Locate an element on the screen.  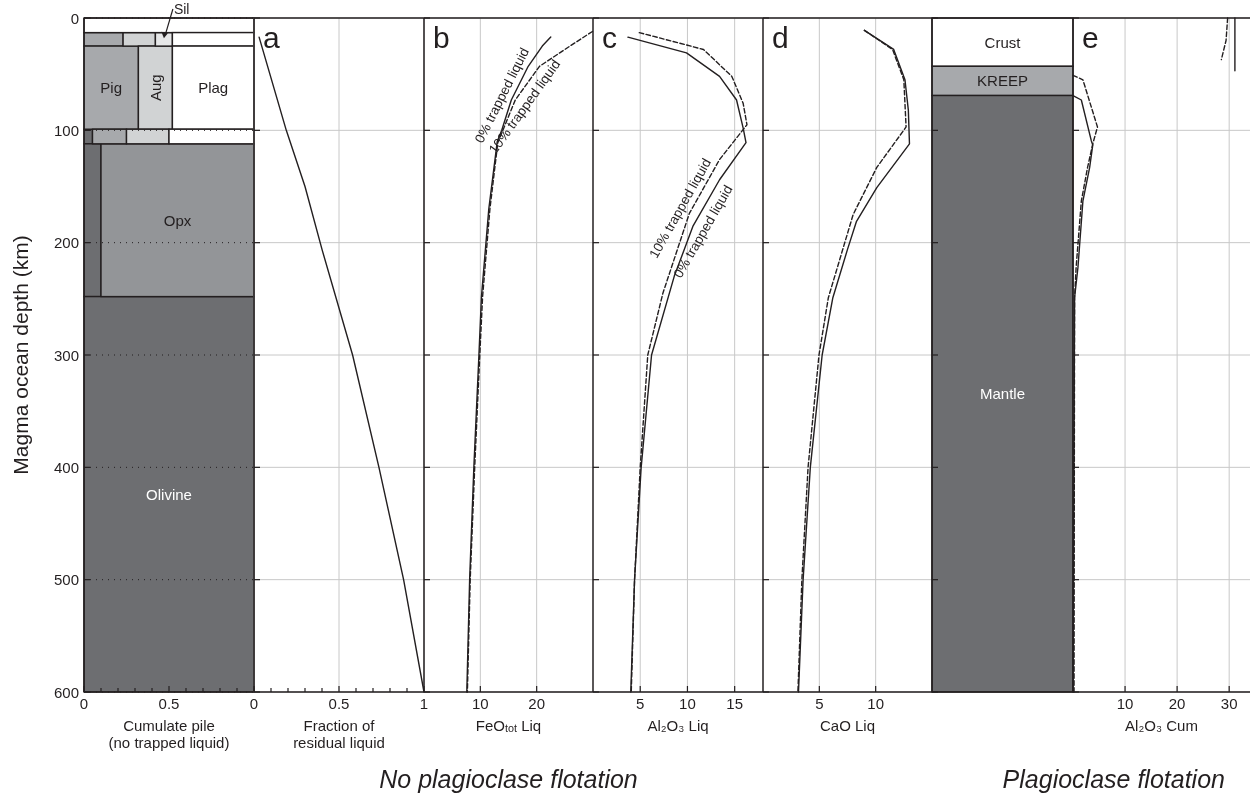
y-tick-label: 500 is located at coordinates (66, 580).